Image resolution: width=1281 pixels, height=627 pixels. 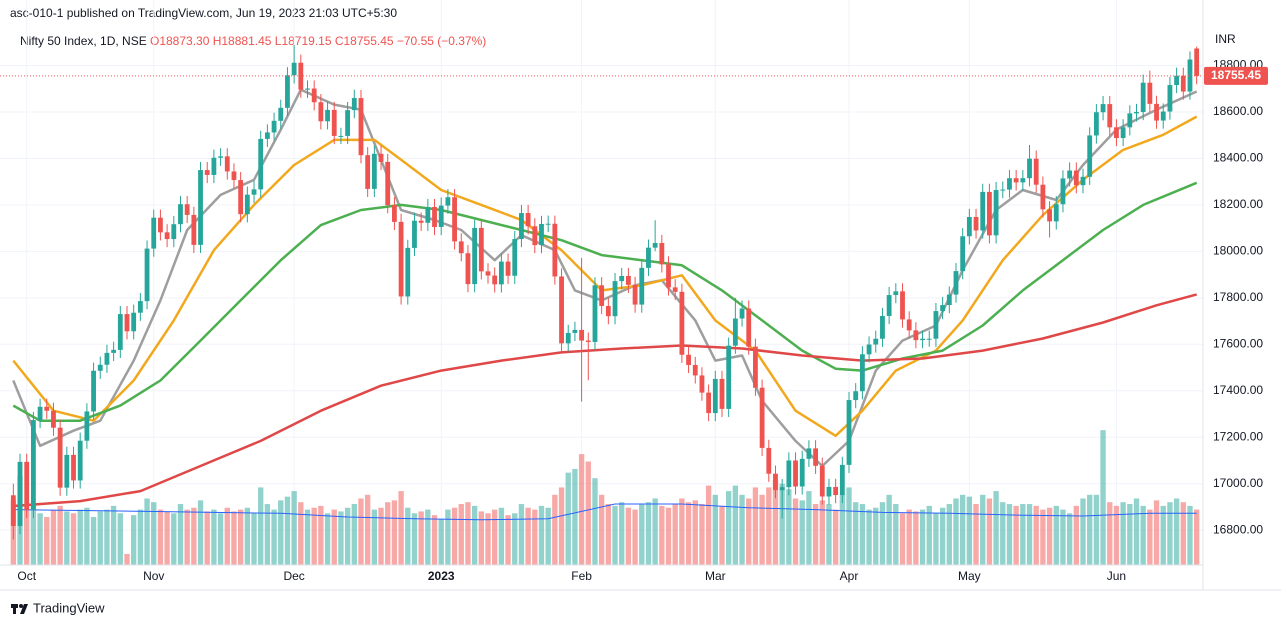 What do you see at coordinates (1238, 111) in the screenshot?
I see `y-tick-label: 18600.00` at bounding box center [1238, 111].